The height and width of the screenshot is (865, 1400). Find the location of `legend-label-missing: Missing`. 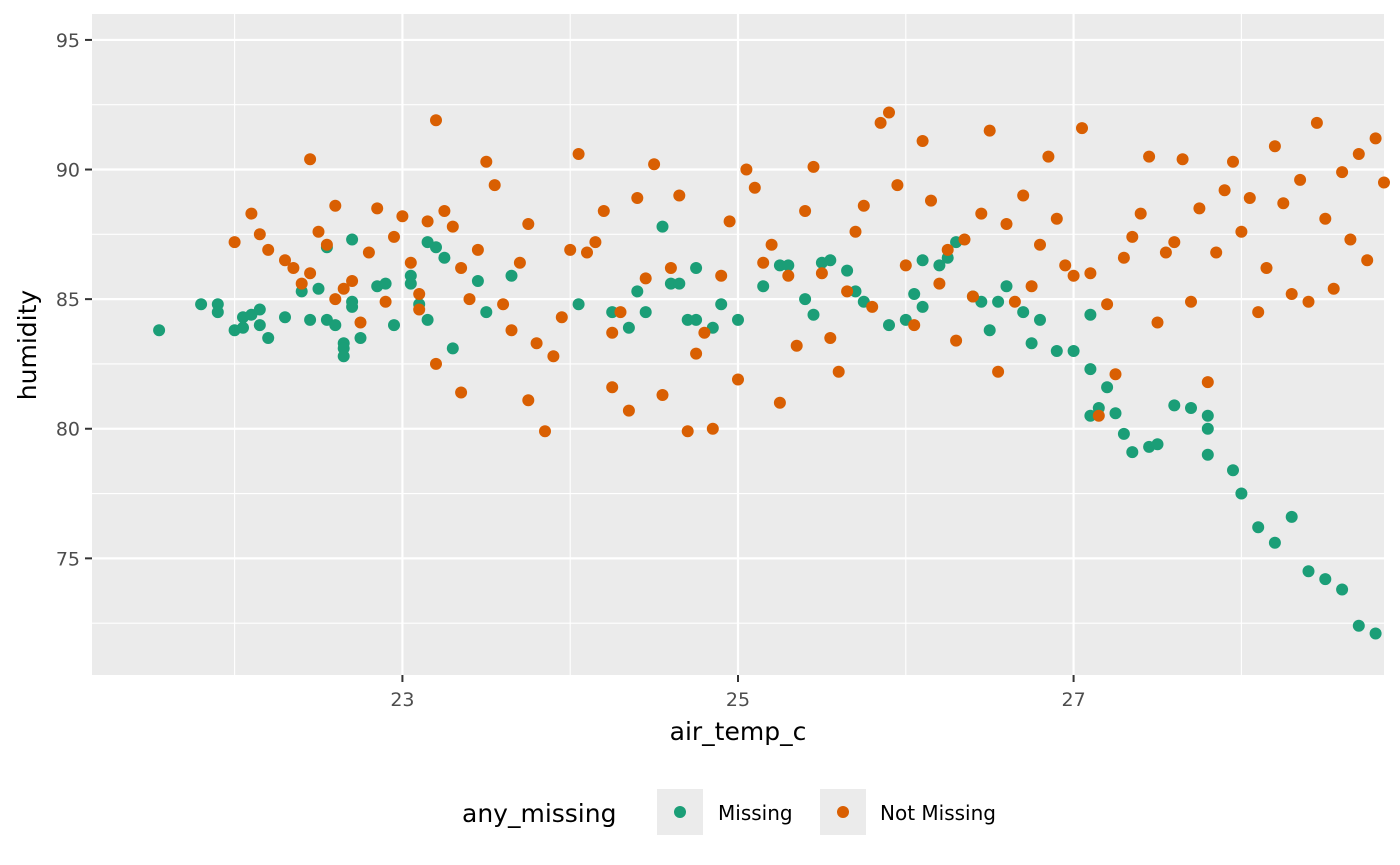

legend-label-missing: Missing is located at coordinates (755, 813).